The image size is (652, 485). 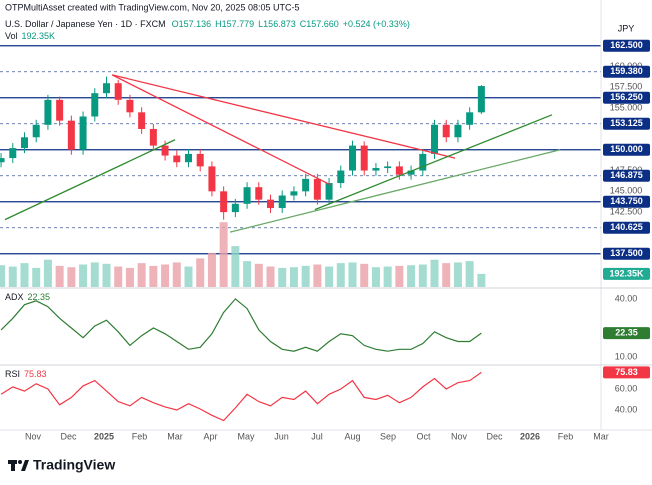 I want to click on x-tick-label: May, so click(x=247, y=436).